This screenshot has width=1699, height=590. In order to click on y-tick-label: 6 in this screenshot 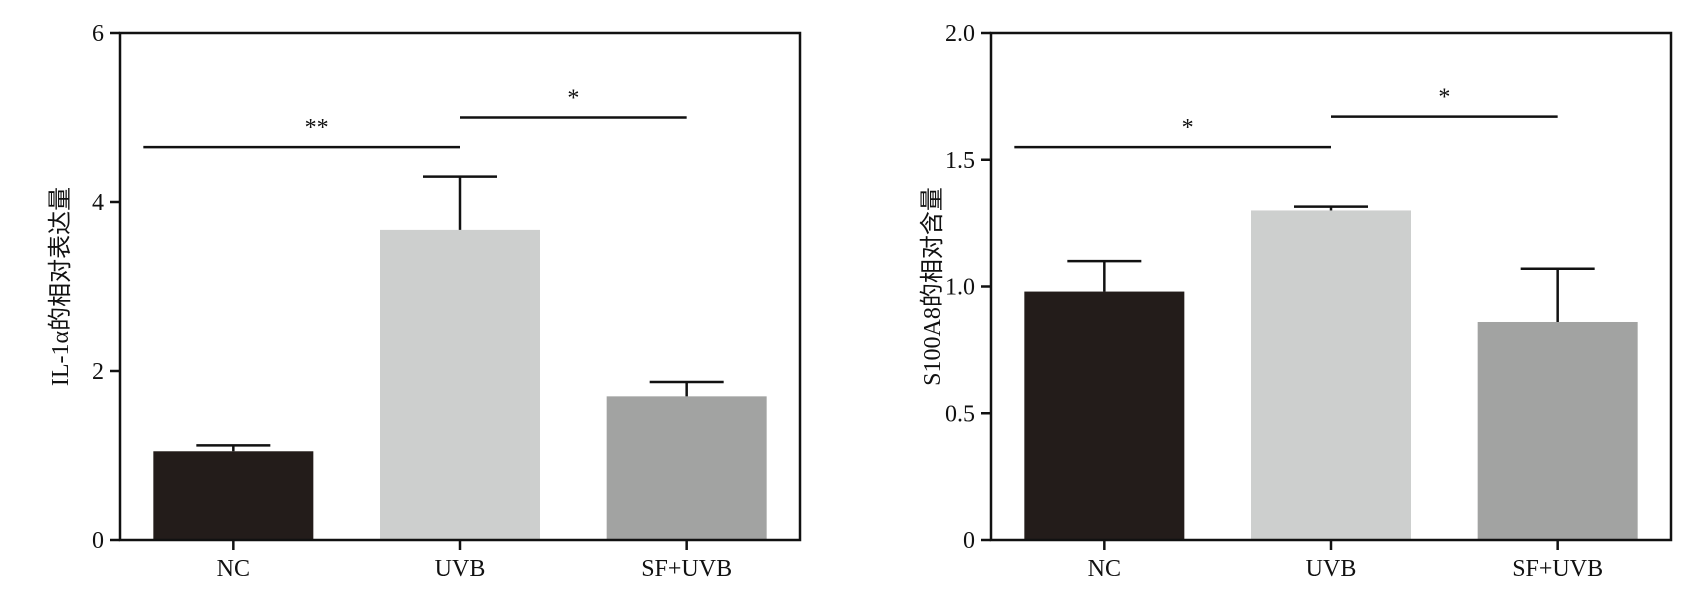, I will do `click(98, 34)`.